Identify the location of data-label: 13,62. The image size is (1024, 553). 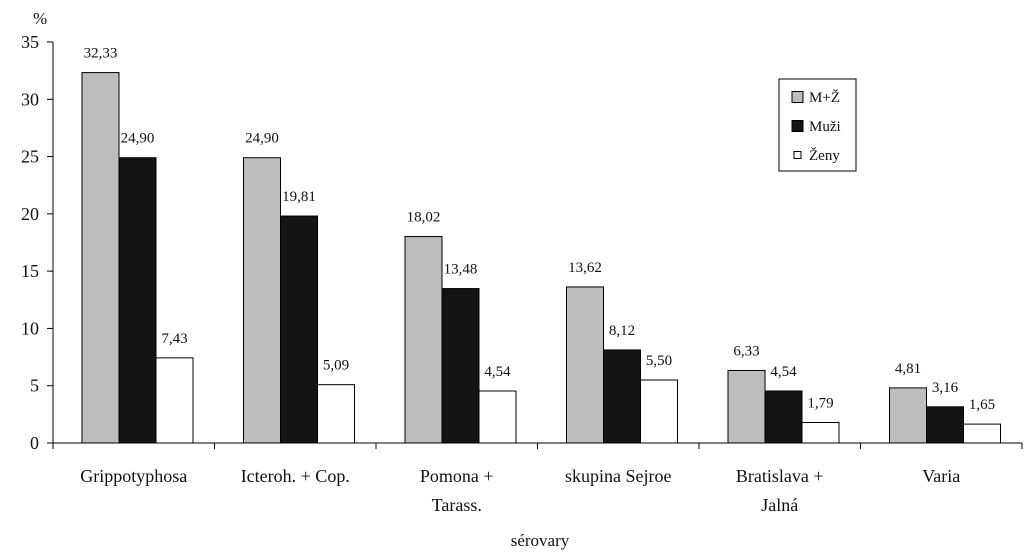
(585, 268).